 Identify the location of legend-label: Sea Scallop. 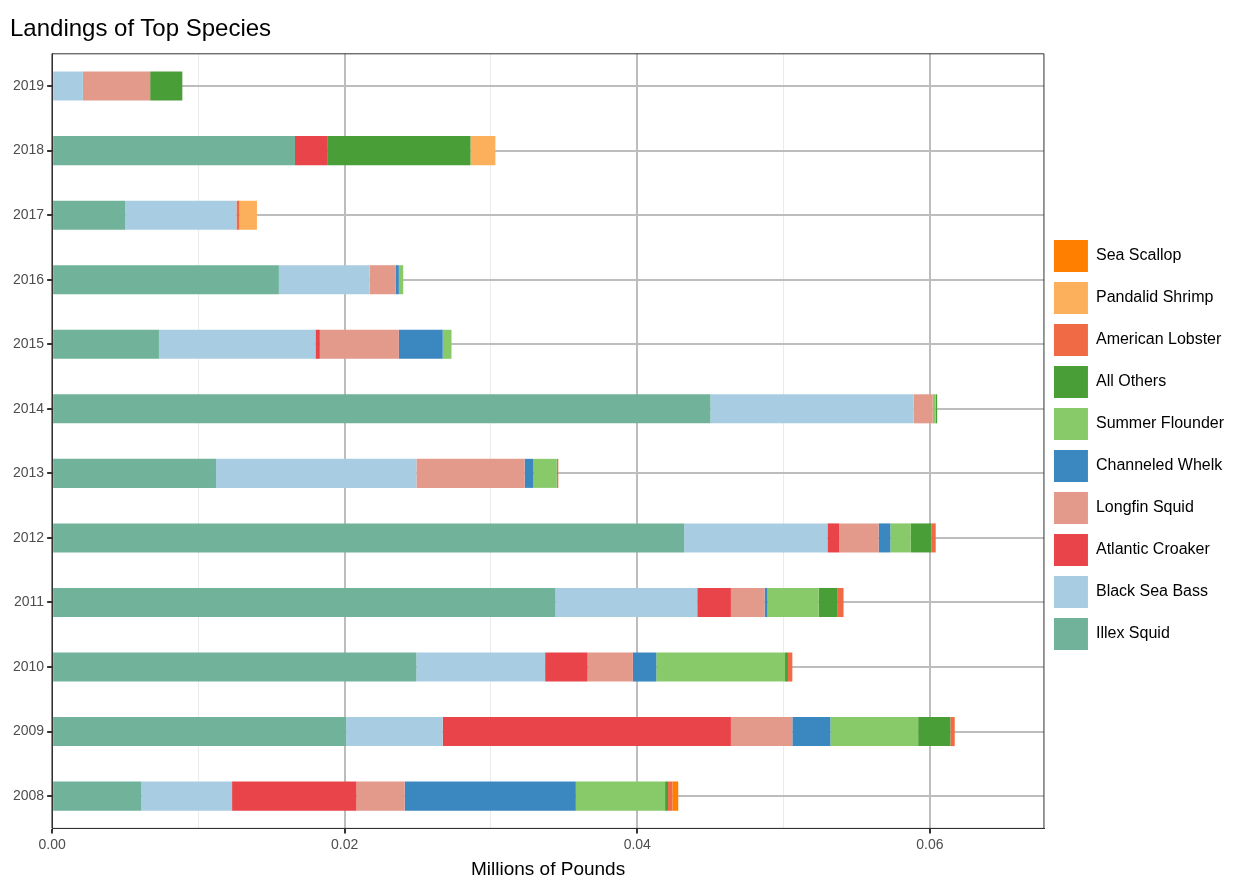
(1138, 255).